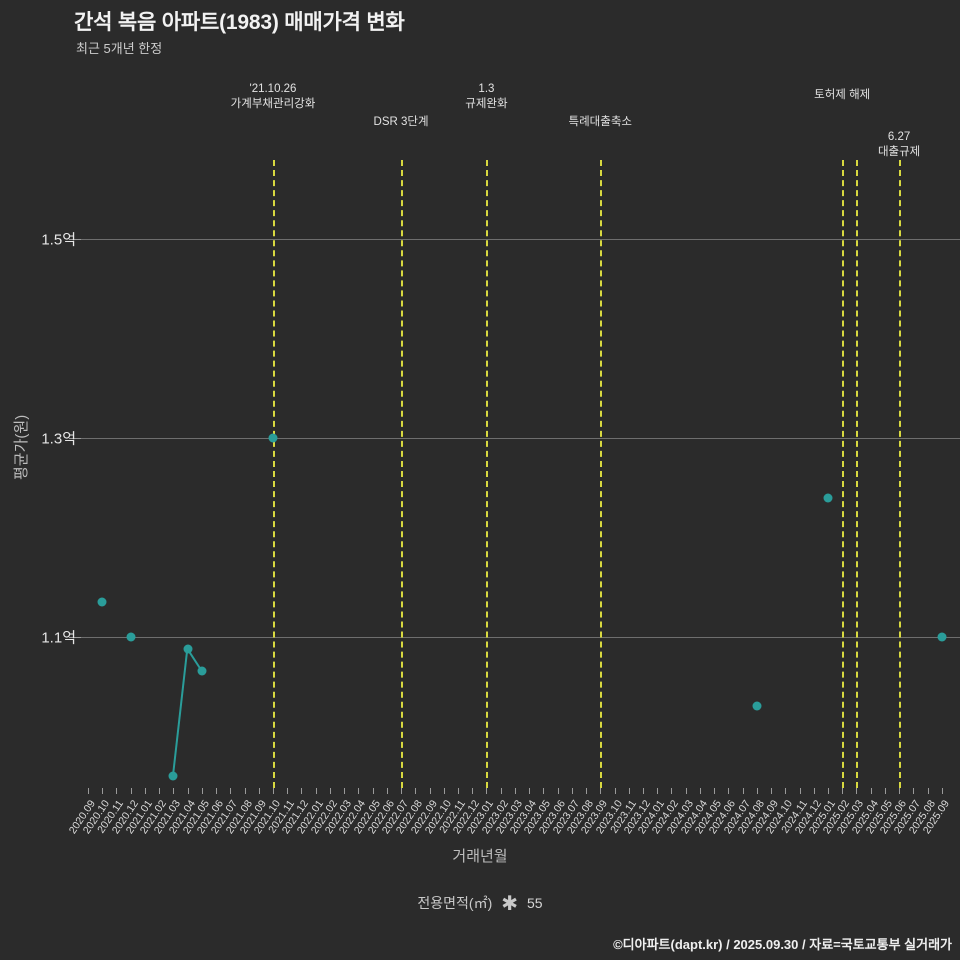  Describe the element at coordinates (119, 48) in the screenshot. I see `chart-subtitle: 최근 5개년 한정` at that location.